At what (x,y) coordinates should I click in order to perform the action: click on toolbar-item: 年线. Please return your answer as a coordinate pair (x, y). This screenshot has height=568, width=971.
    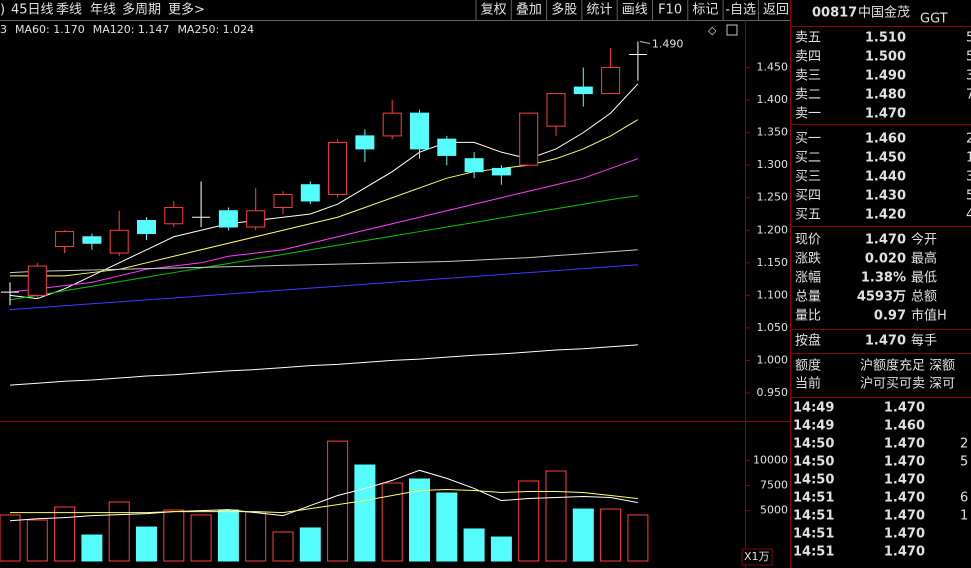
    Looking at the image, I should click on (103, 10).